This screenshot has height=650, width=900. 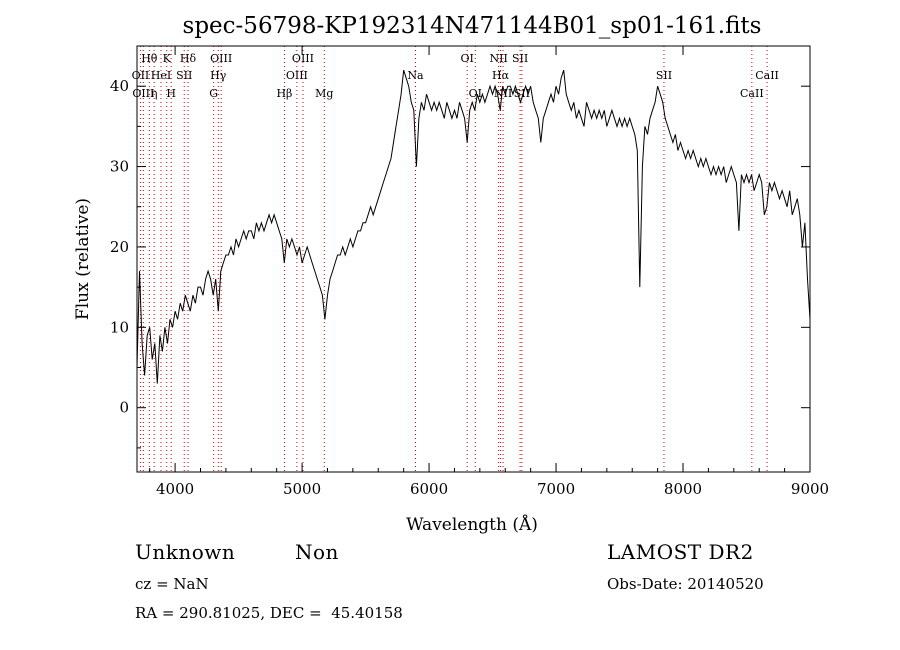 I want to click on line-label-4: HeI, so click(x=161, y=75).